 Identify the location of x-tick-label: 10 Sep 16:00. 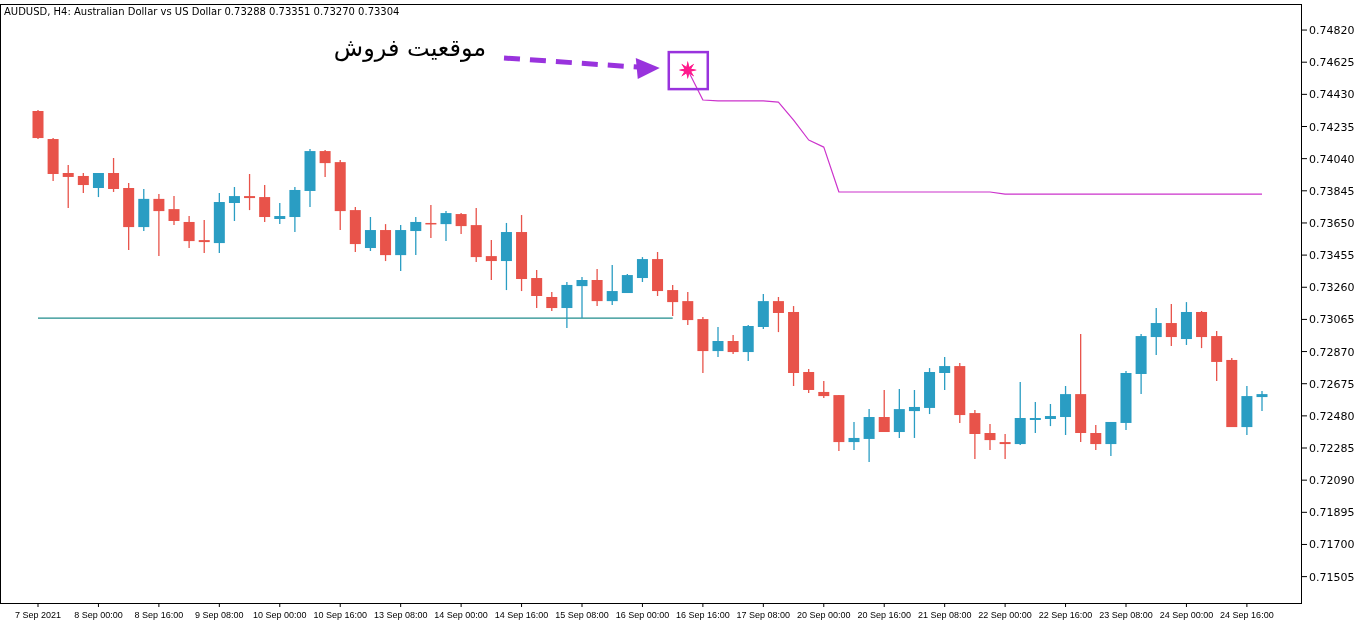
(340, 615).